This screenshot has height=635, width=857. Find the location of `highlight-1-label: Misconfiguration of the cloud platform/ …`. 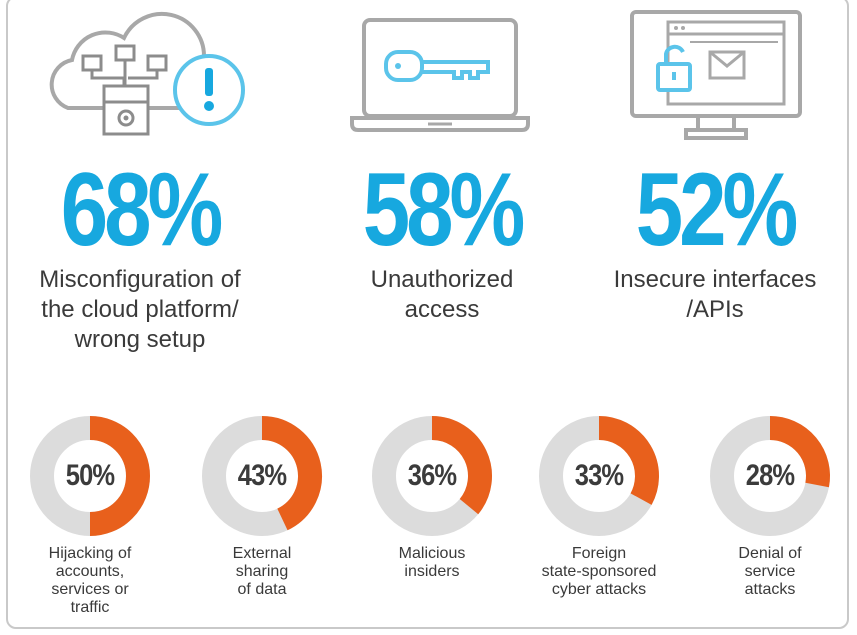

highlight-1-label: Misconfiguration of the cloud platform/ … is located at coordinates (140, 309).